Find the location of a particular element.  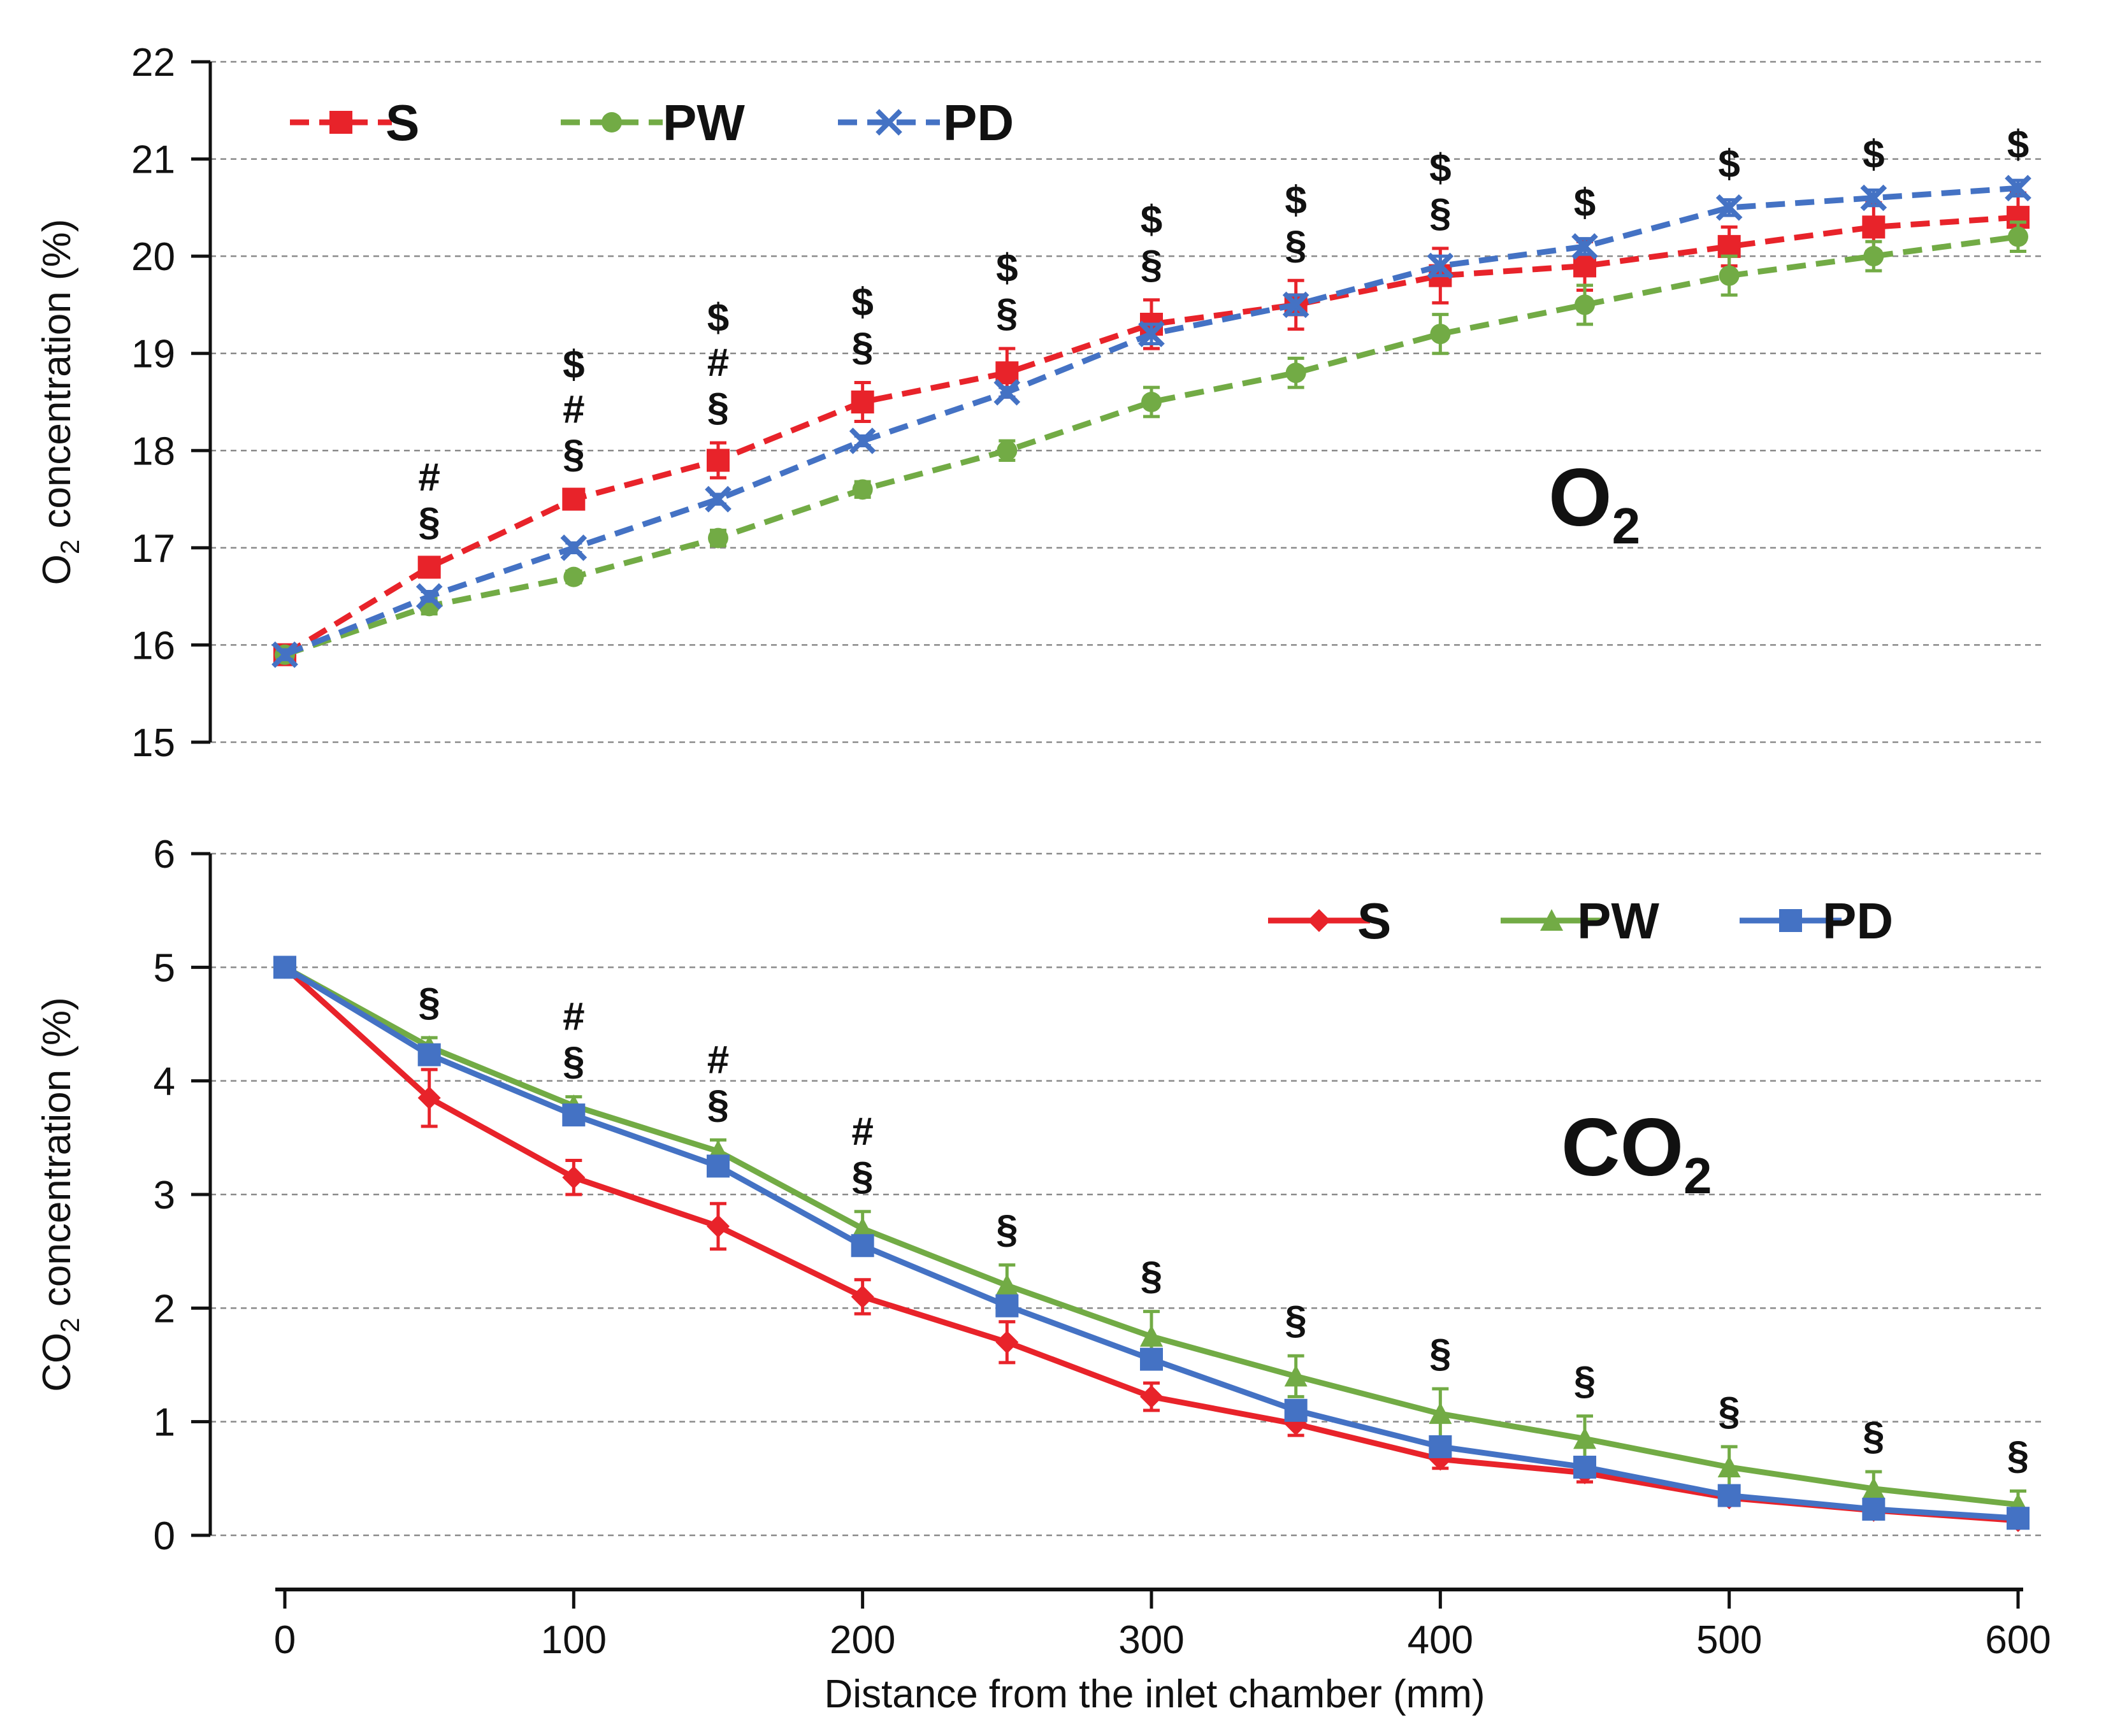

y-axis-title: CO2 concentration (%) is located at coordinates (60, 1194).